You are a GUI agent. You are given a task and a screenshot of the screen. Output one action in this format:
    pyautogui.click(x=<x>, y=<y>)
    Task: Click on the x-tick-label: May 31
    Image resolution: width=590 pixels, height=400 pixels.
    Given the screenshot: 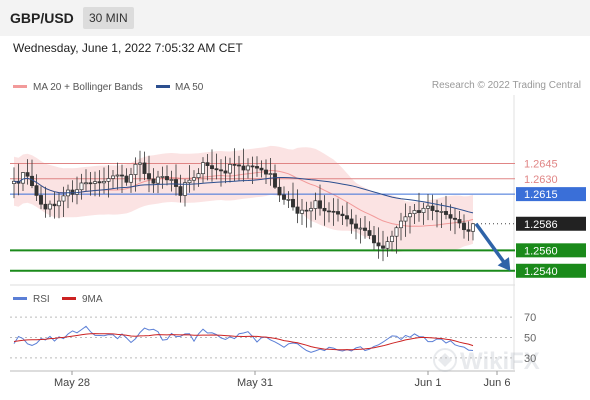 What is the action you would take?
    pyautogui.click(x=255, y=383)
    